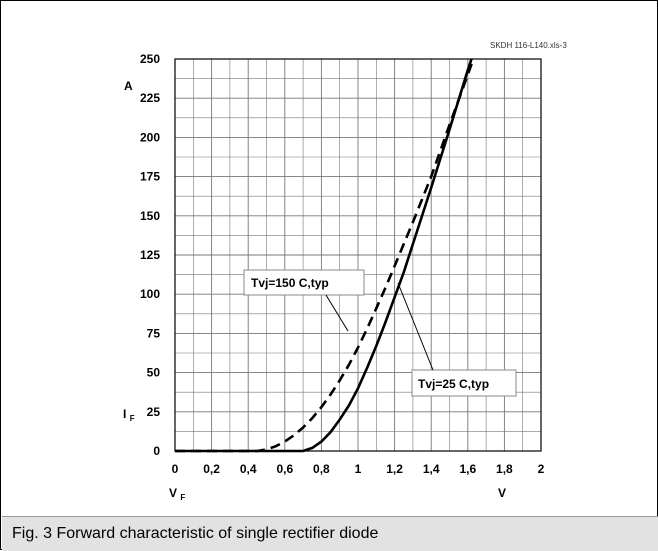 The width and height of the screenshot is (658, 551). Describe the element at coordinates (453, 384) in the screenshot. I see `label-tvj-25: Tvj=25 C,typ` at that location.